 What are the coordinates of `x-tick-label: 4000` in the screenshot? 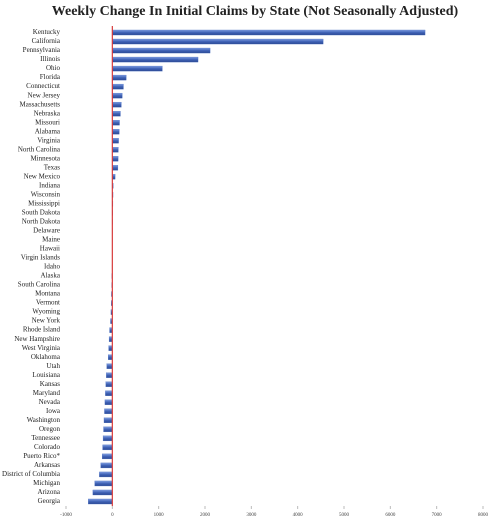 It's located at (298, 515).